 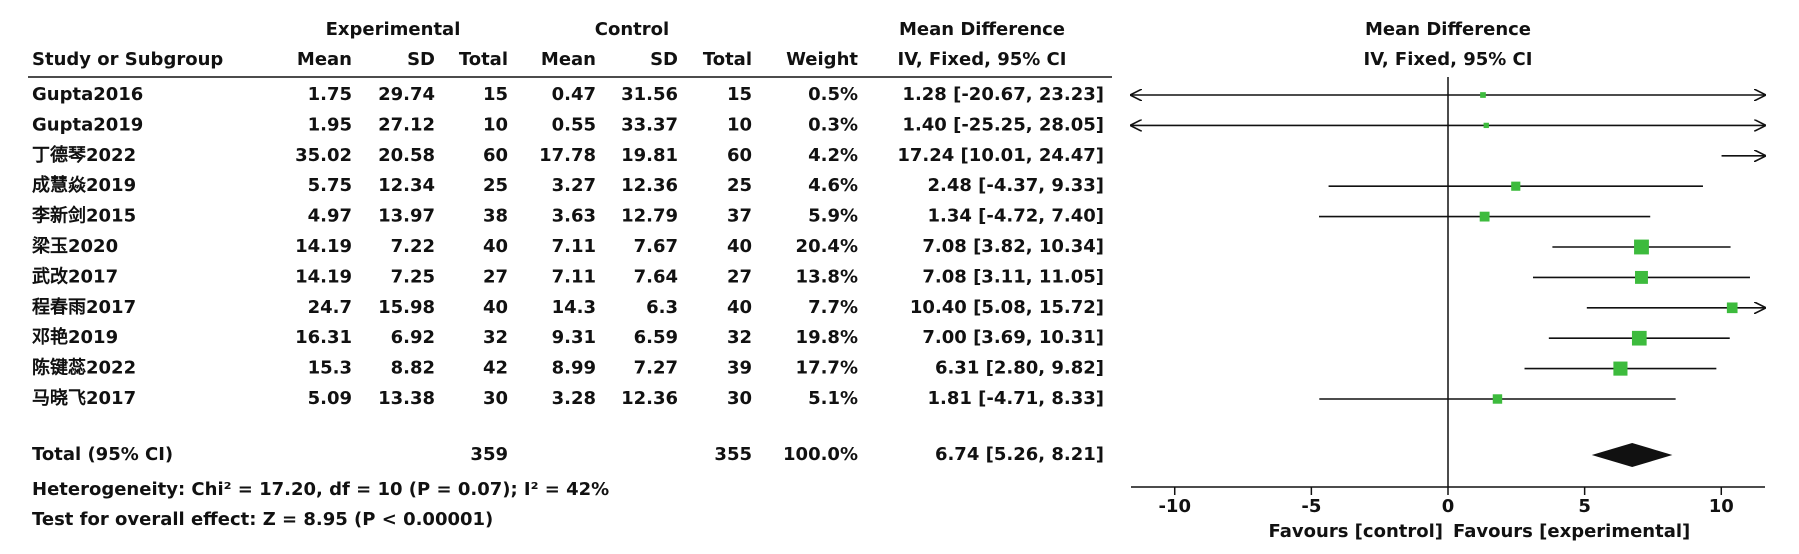 I want to click on cell: 3.28, so click(x=574, y=398).